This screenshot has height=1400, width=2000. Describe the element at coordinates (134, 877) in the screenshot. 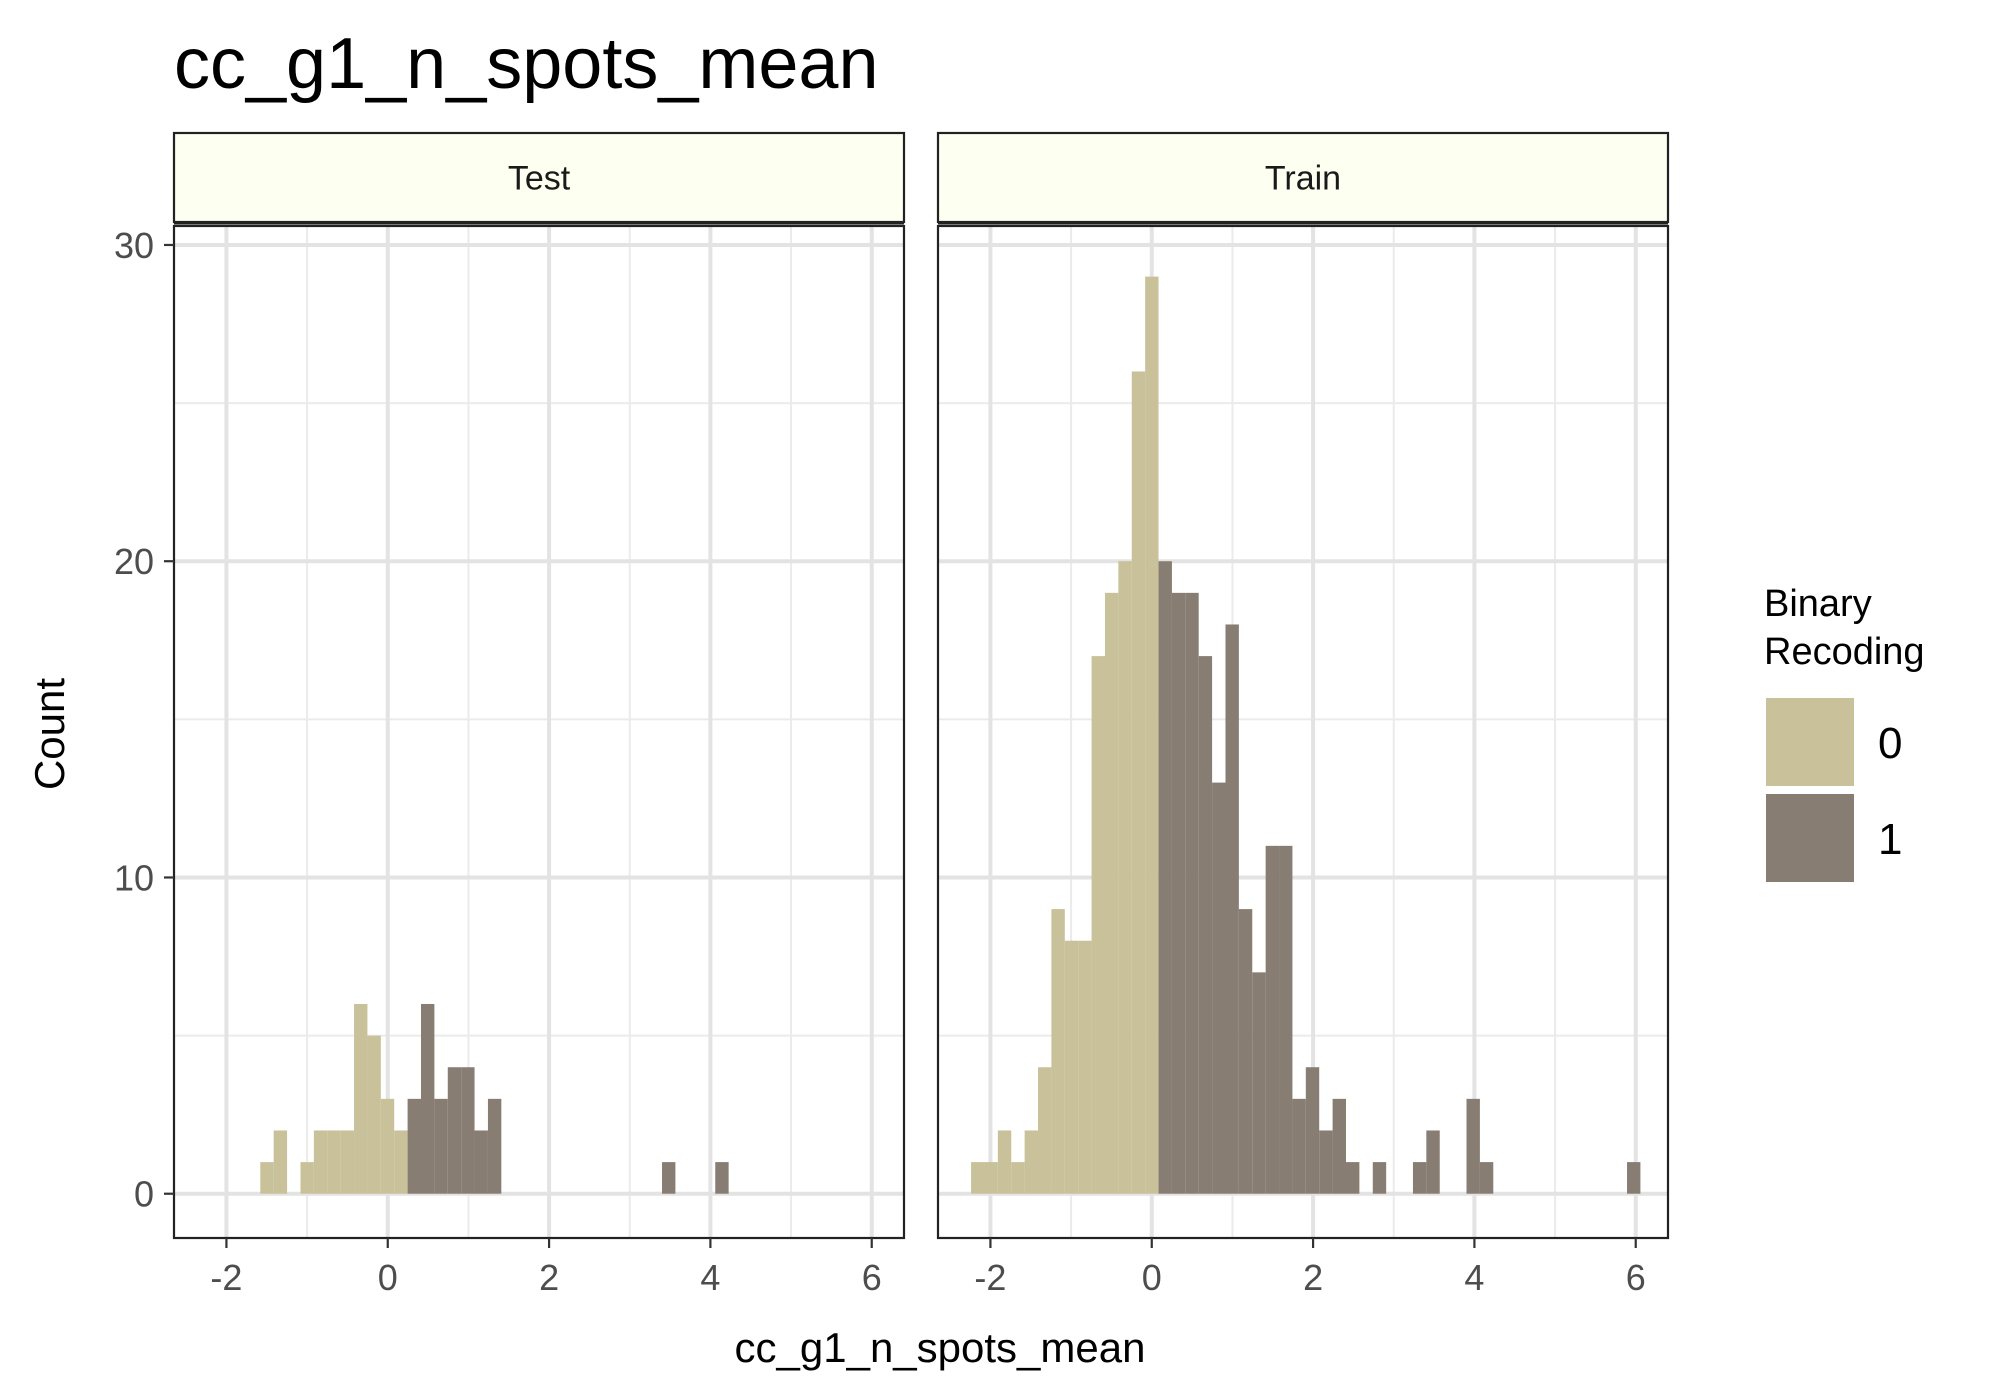

I see `y-tick-label: 10` at that location.